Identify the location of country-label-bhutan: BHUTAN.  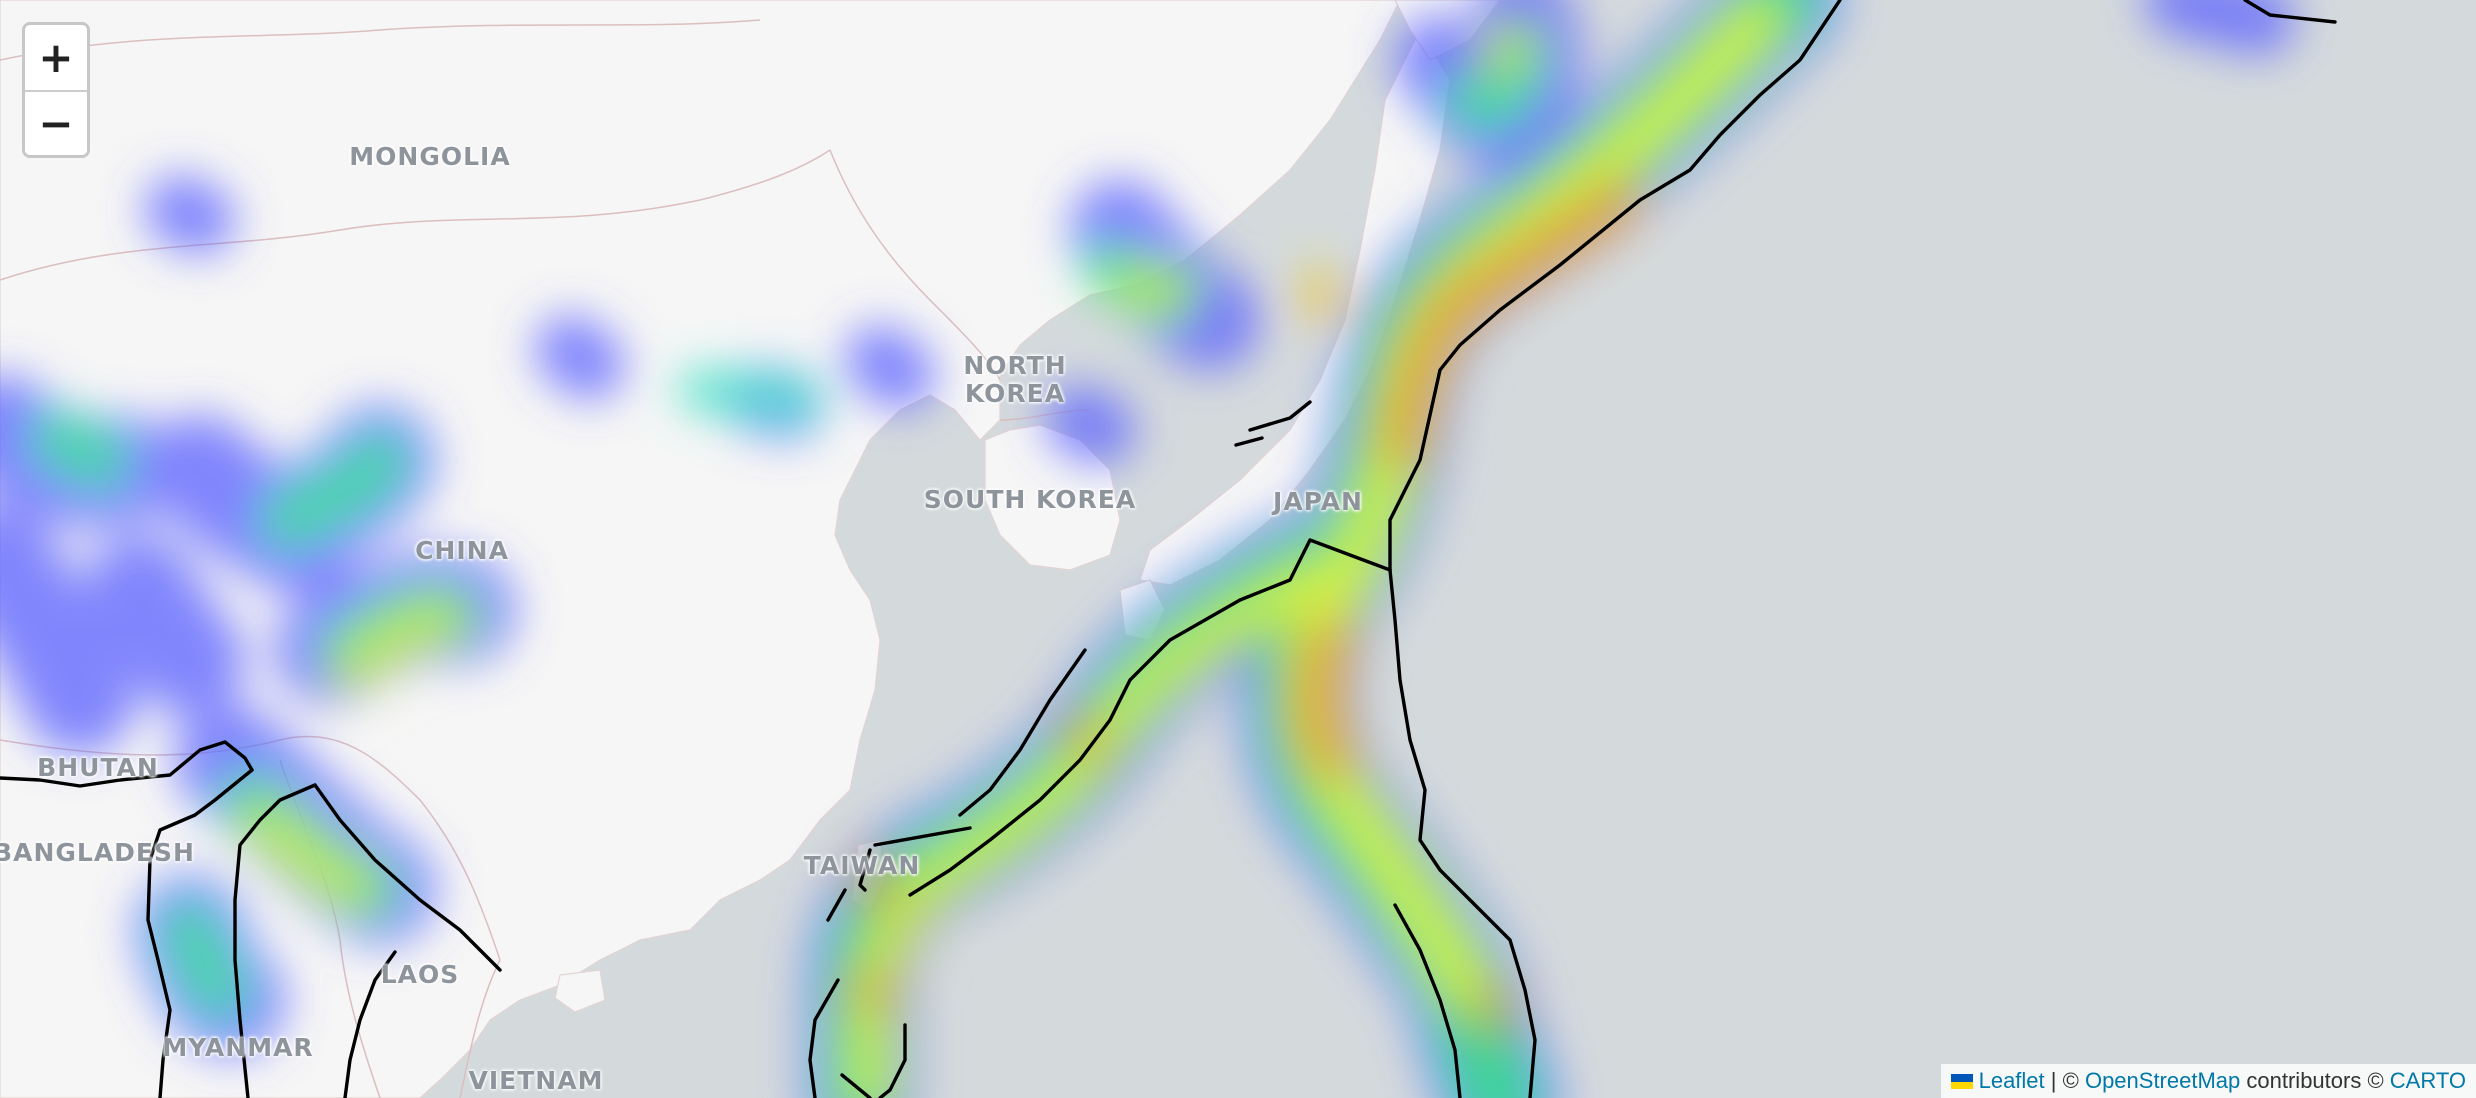
(98, 768).